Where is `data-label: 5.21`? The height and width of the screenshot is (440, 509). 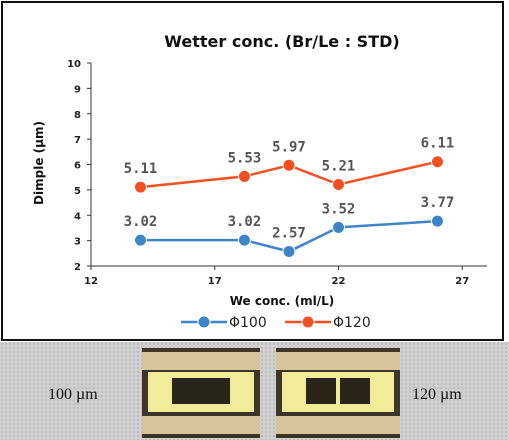 data-label: 5.21 is located at coordinates (339, 167).